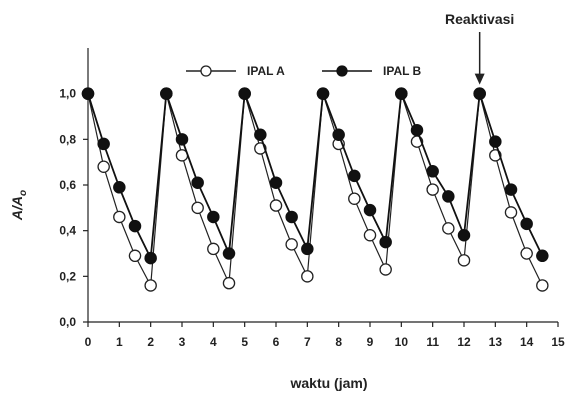 This screenshot has height=397, width=566. I want to click on reaktivasi-annotation: Reaktivasi, so click(479, 48).